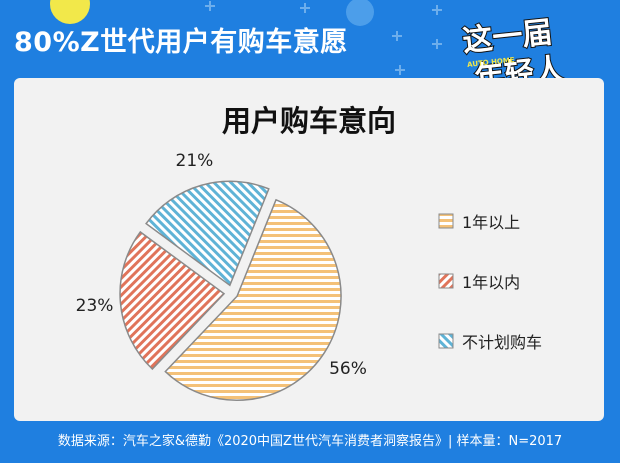  Describe the element at coordinates (490, 298) in the screenshot. I see `chart-legend: 1年以上 1年以内 不计划购车` at that location.